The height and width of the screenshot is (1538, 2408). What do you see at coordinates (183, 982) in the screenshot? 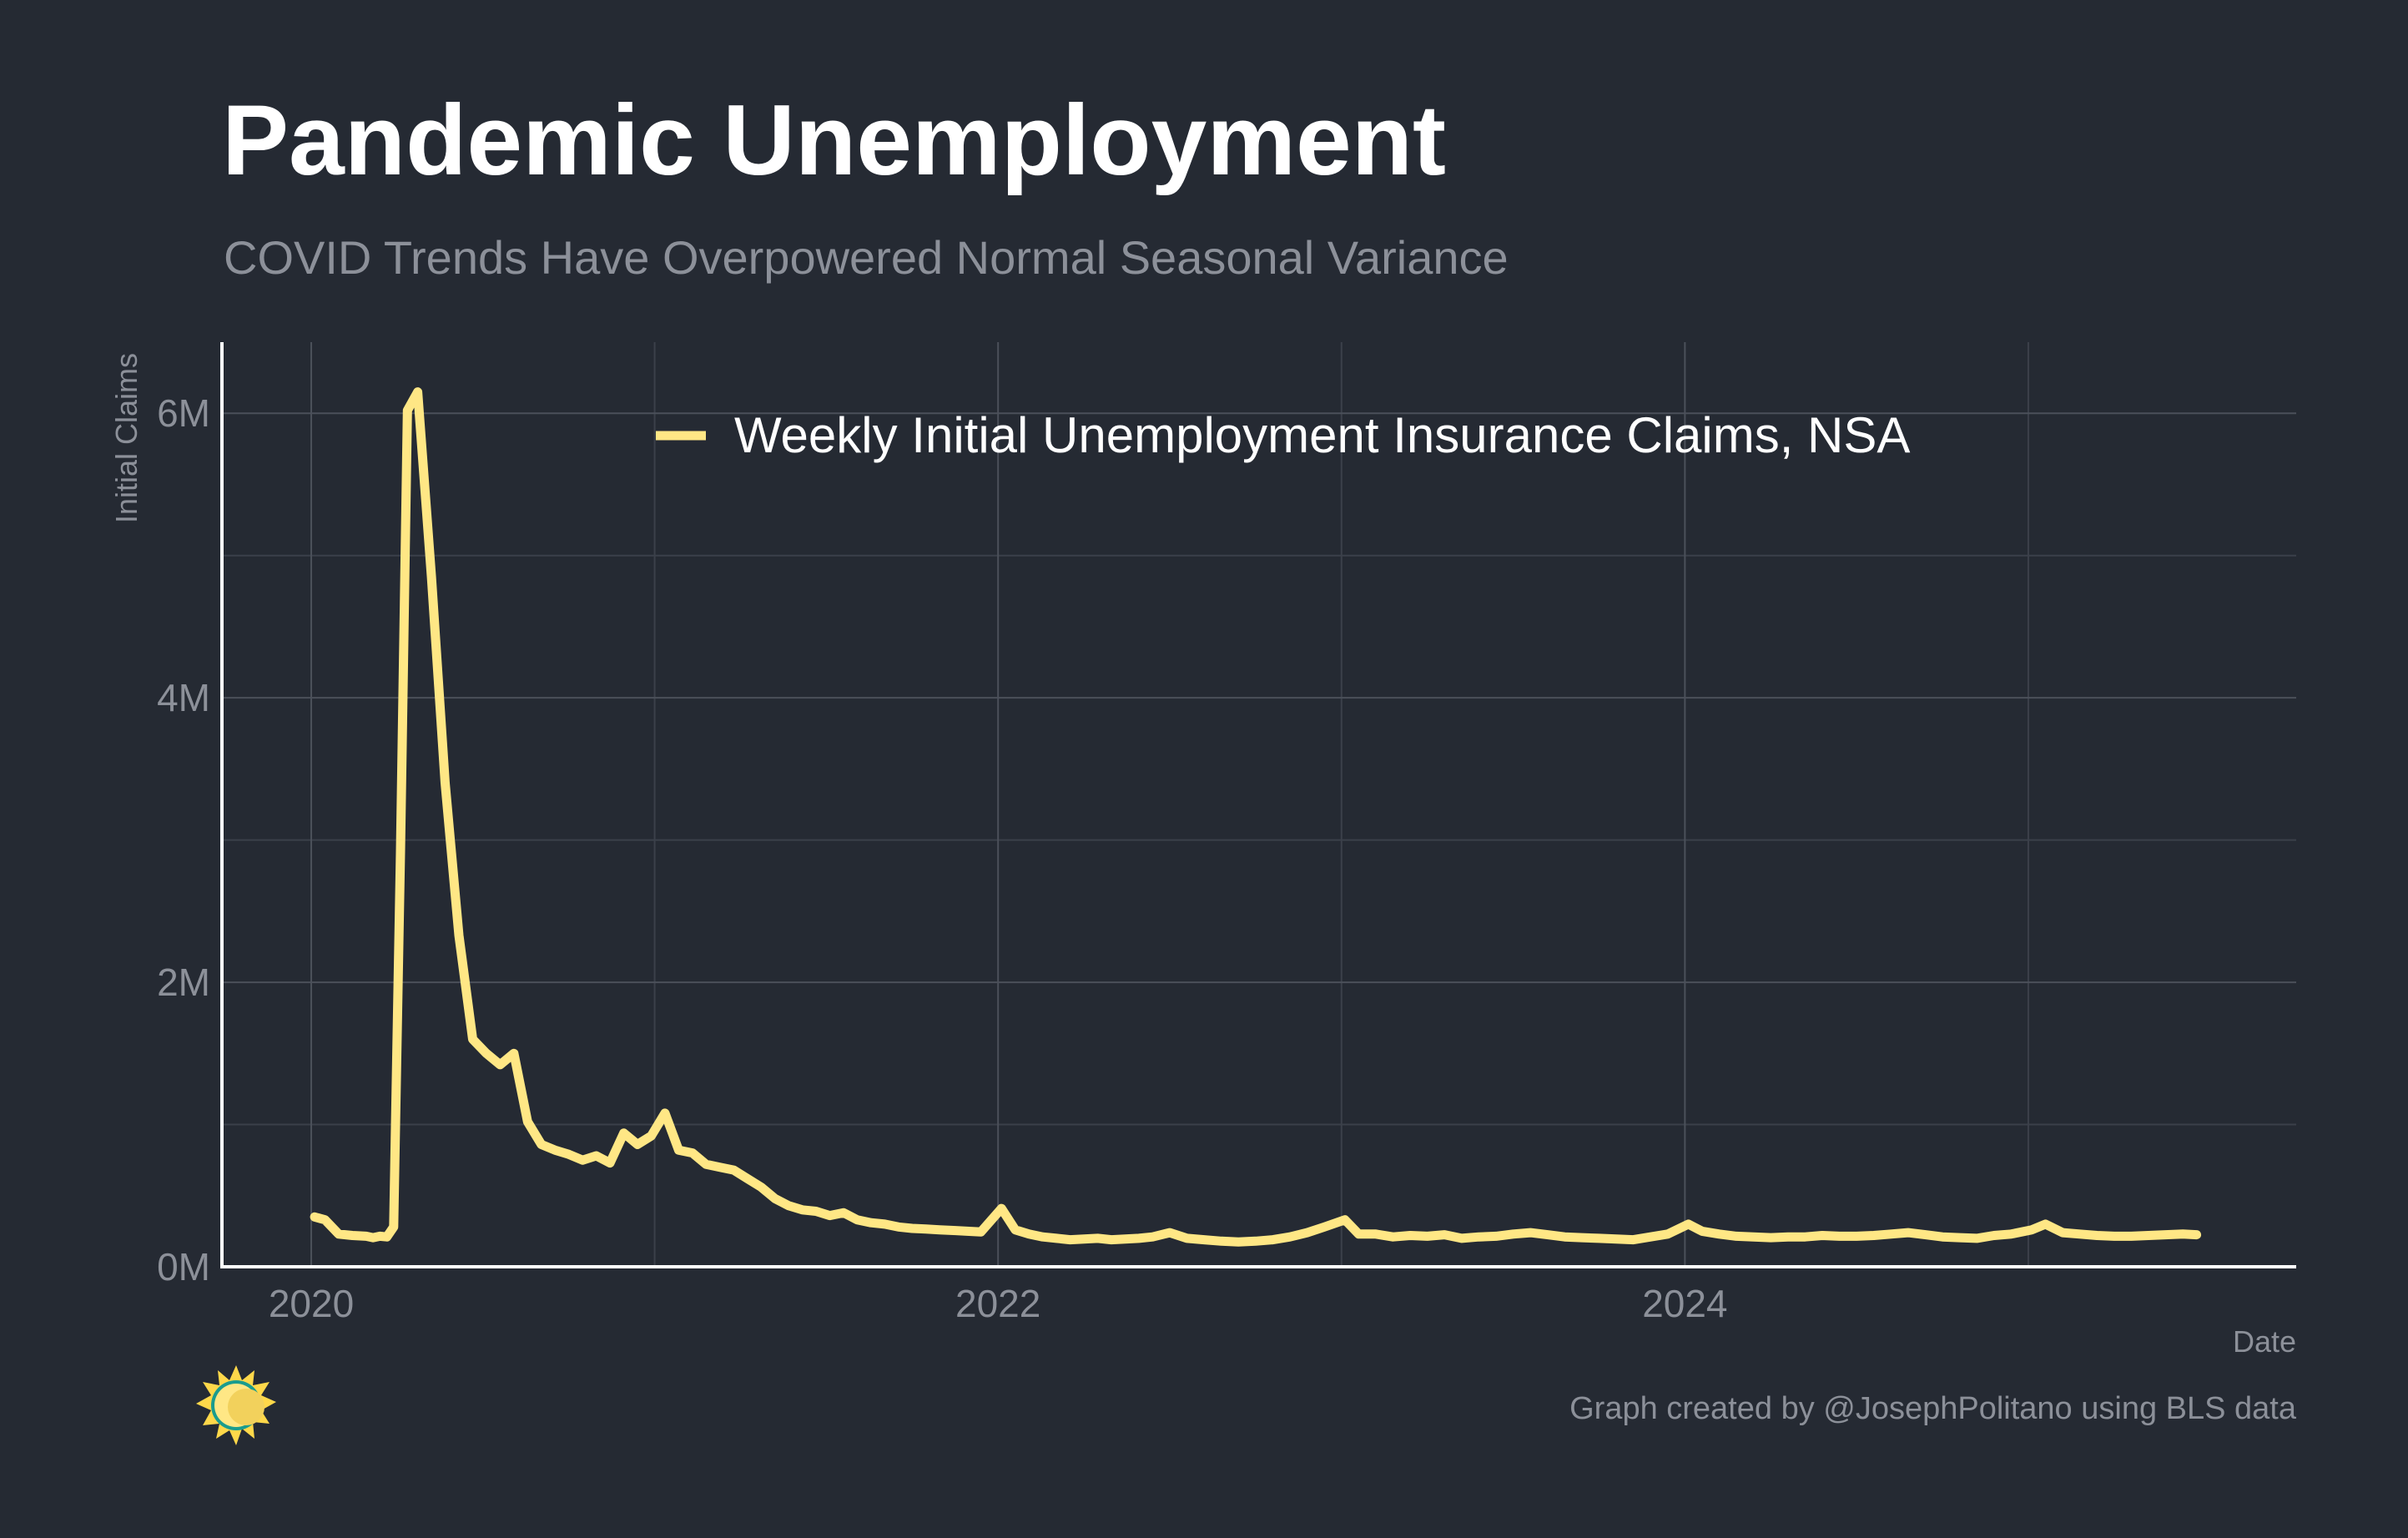
I see `y-tick-label: 2M` at bounding box center [183, 982].